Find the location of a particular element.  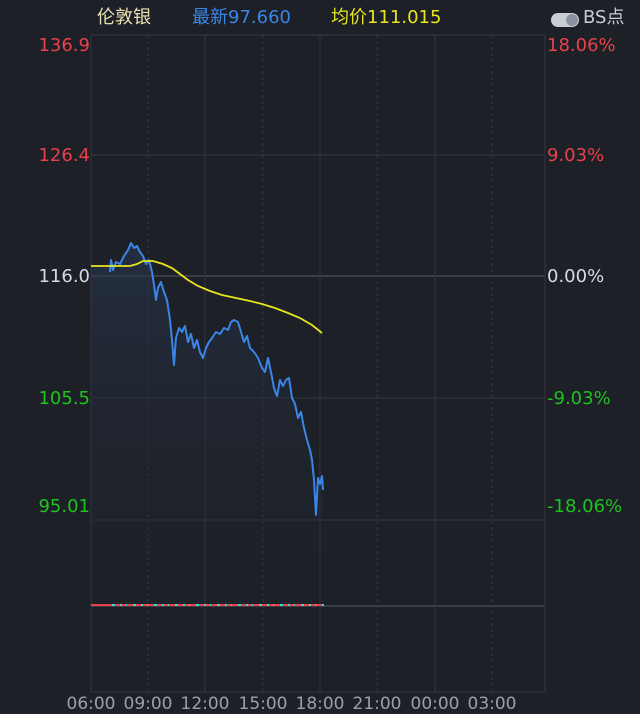

right-axis-label-zero: 0.00% is located at coordinates (576, 276).